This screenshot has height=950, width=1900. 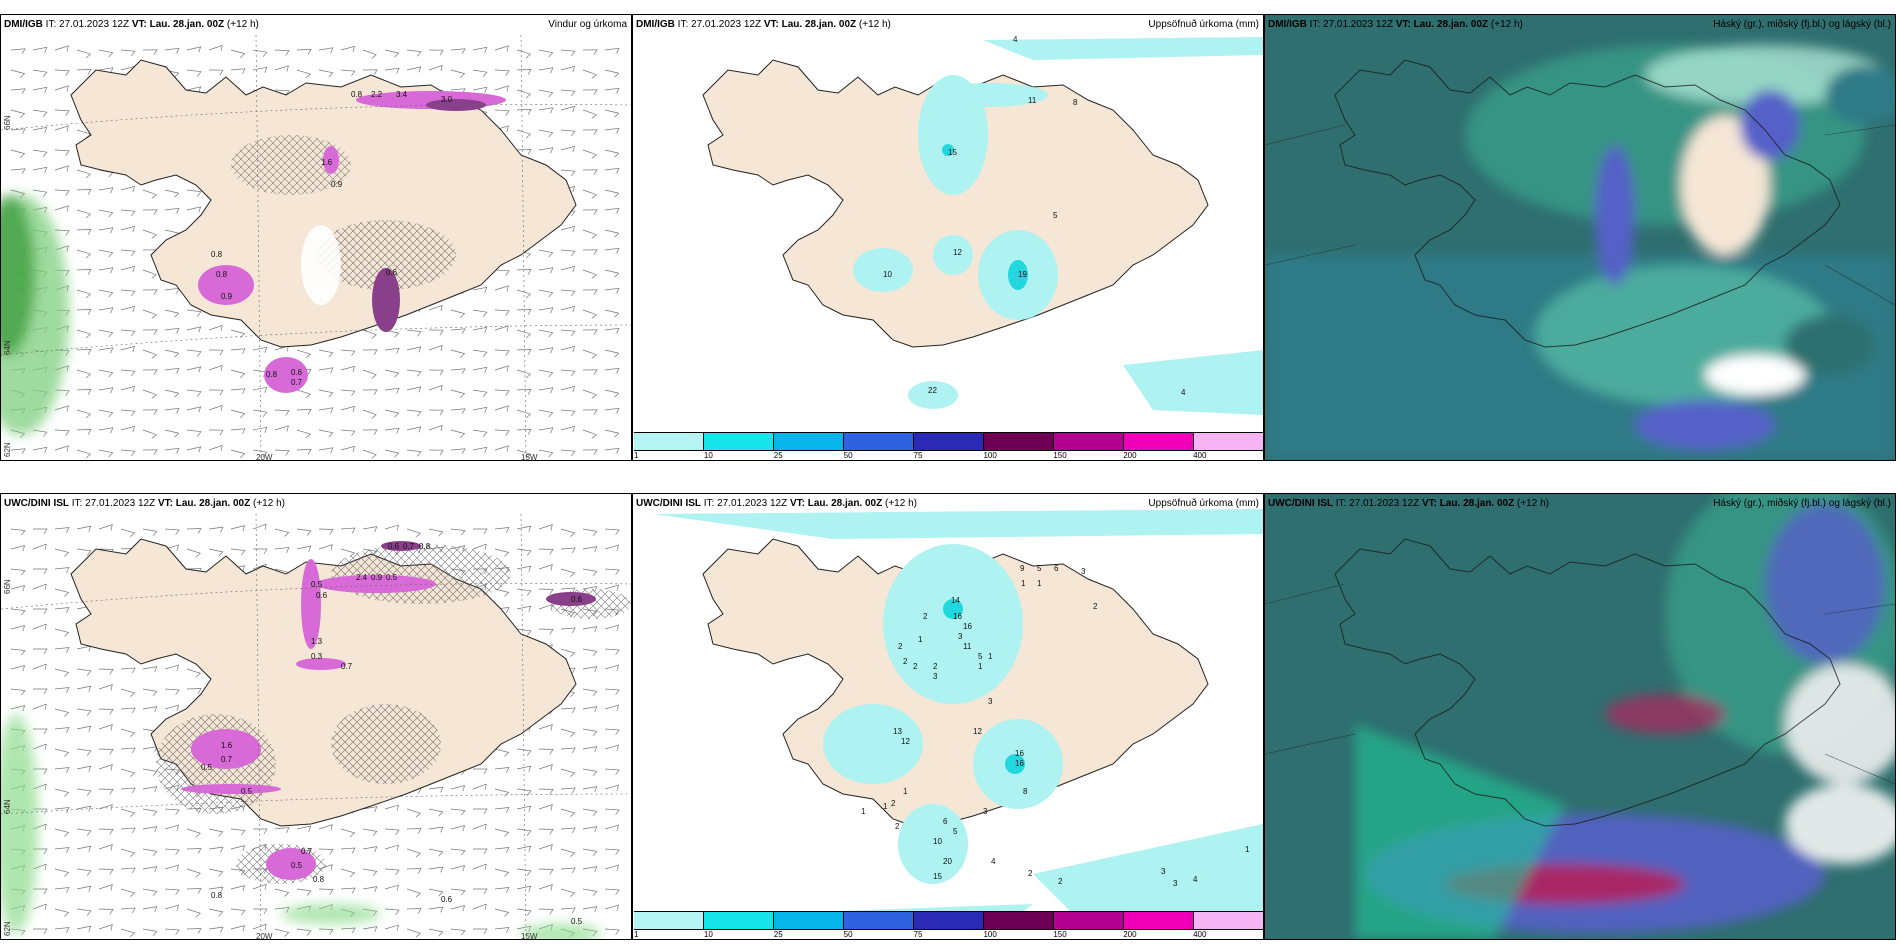 I want to click on hatched-areas, so click(x=343, y=220).